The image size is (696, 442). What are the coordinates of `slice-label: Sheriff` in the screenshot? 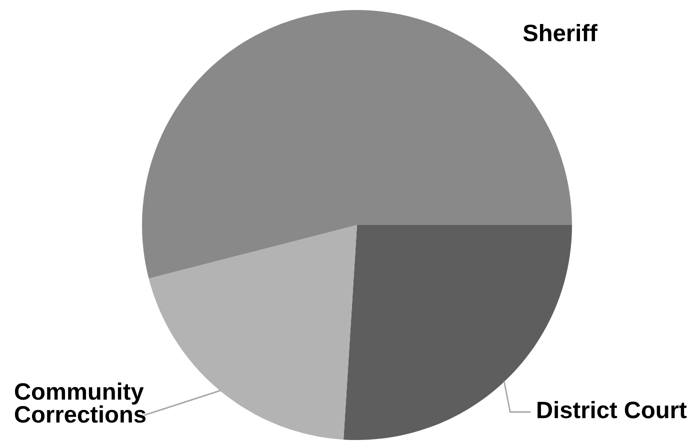 It's located at (560, 33).